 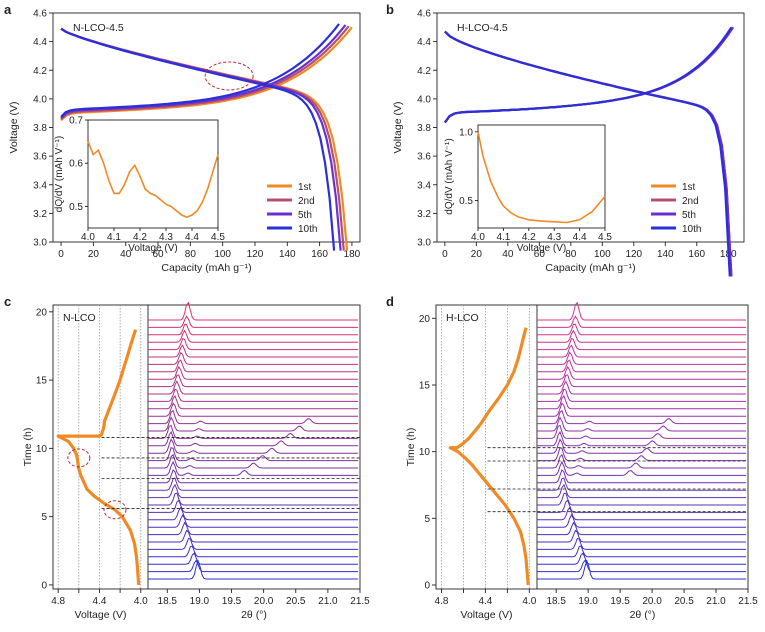 I want to click on legend-label-5th: 5th, so click(x=689, y=215).